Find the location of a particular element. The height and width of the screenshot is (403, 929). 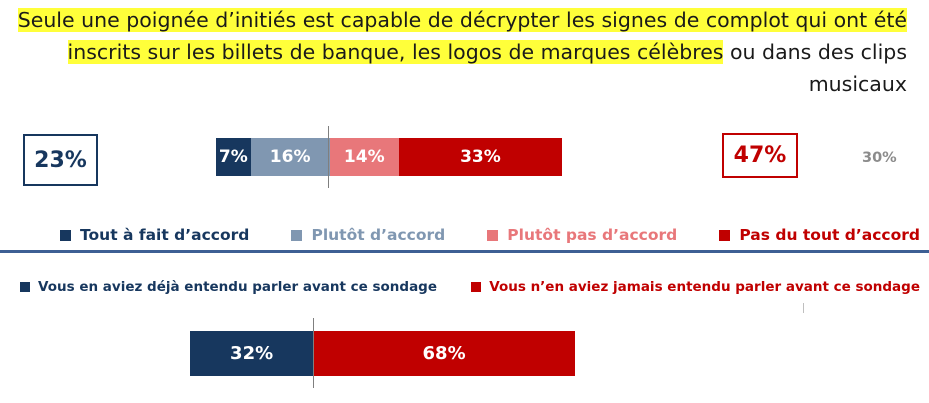

agree-total-label: 23% is located at coordinates (60, 160).